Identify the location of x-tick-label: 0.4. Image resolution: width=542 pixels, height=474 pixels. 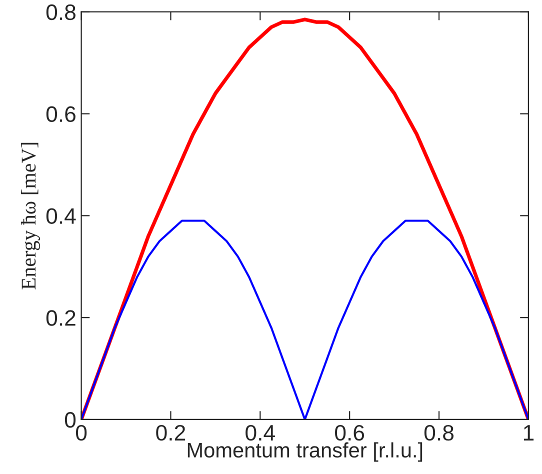
(260, 432).